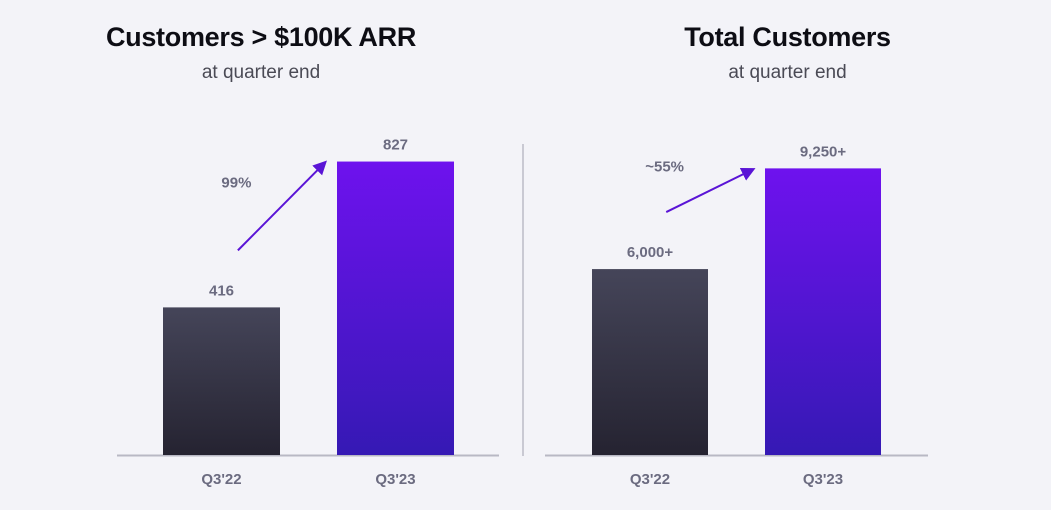 The height and width of the screenshot is (510, 1051). What do you see at coordinates (787, 37) in the screenshot?
I see `chart-title-total: Total Customers` at bounding box center [787, 37].